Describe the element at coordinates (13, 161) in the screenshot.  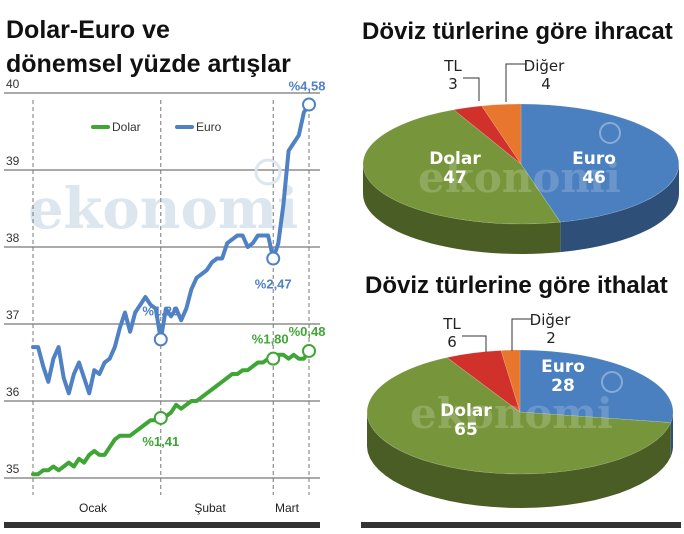
I see `y-tick-label: 39` at that location.